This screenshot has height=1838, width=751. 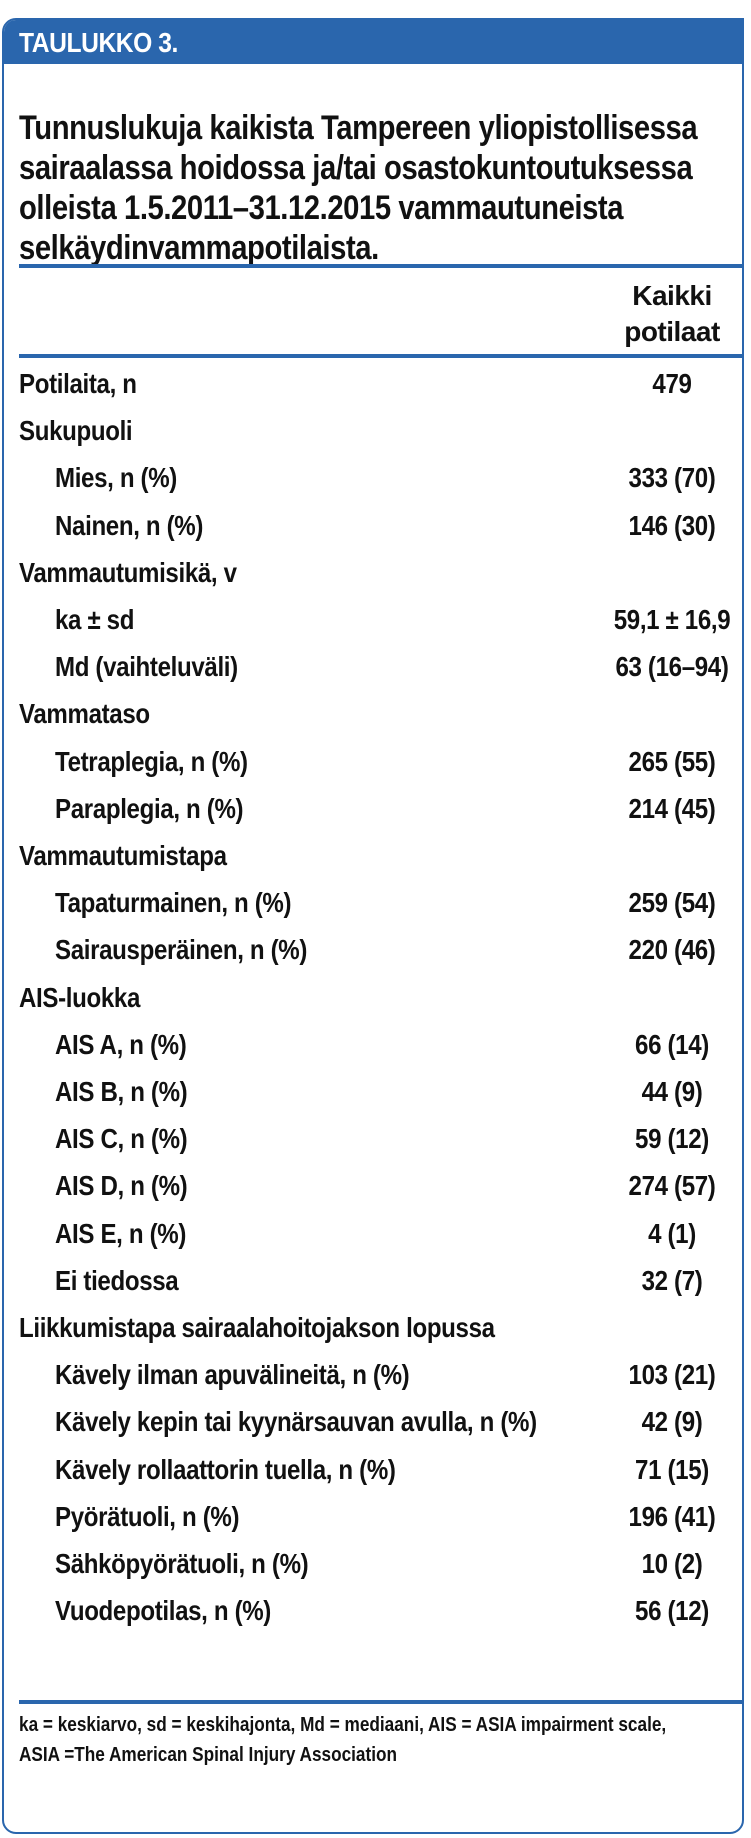 What do you see at coordinates (672, 314) in the screenshot?
I see `column-header: Kaikki potilaat` at bounding box center [672, 314].